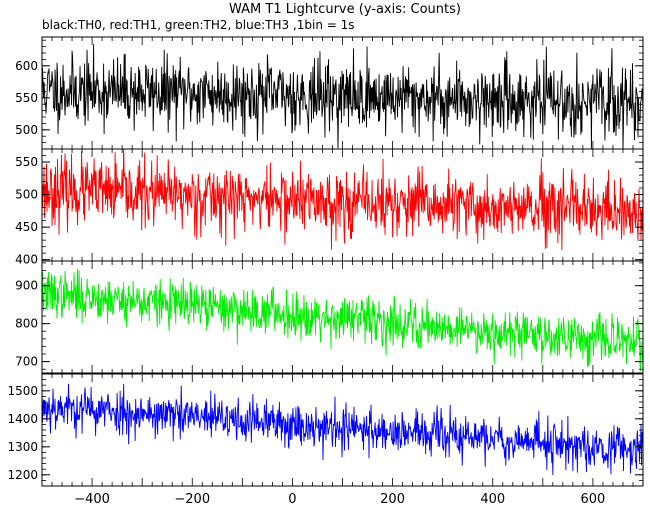  I want to click on y-tick-label-TH2-1: 800, so click(26, 324).